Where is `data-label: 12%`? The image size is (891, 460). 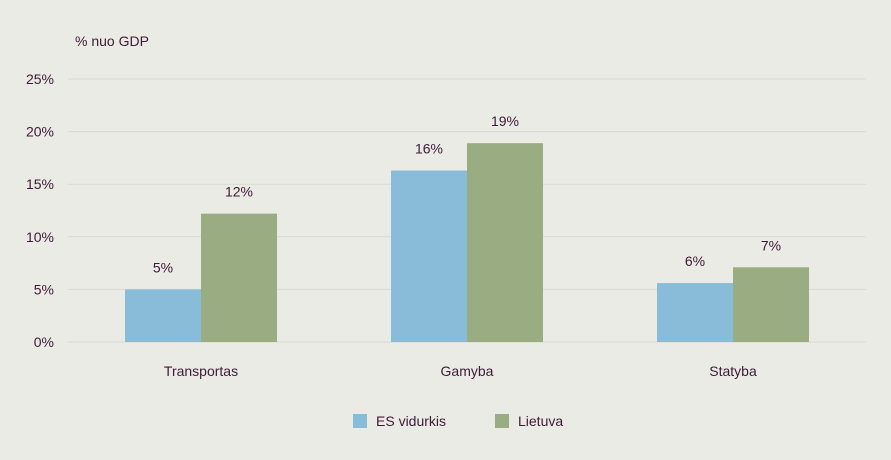
data-label: 12% is located at coordinates (239, 192).